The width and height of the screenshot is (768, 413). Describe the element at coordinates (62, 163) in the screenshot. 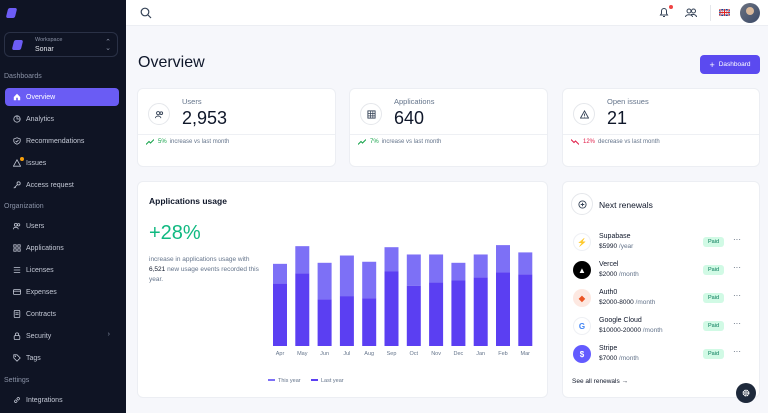

I see `sidebar-item-issues: Issues` at that location.